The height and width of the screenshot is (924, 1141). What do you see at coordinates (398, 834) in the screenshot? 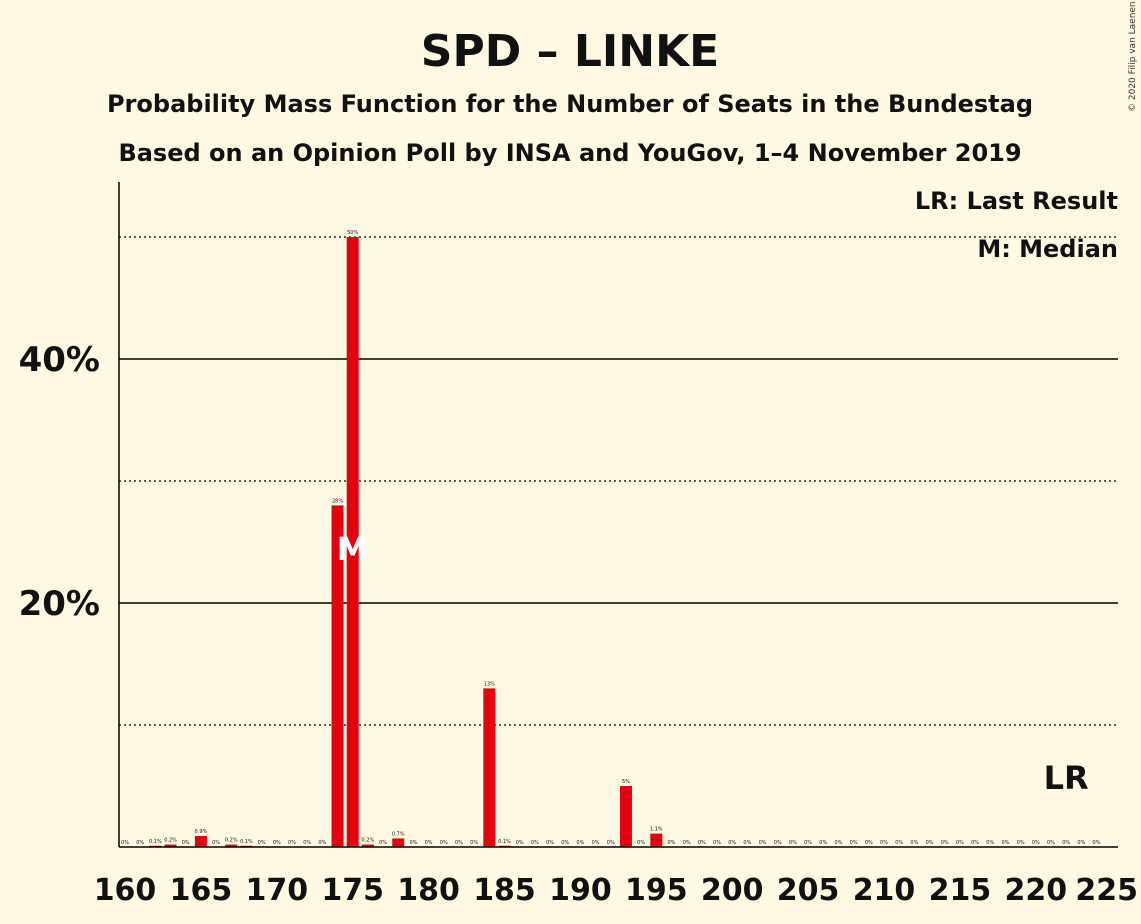
I see `data-label: 0.7%` at bounding box center [398, 834].